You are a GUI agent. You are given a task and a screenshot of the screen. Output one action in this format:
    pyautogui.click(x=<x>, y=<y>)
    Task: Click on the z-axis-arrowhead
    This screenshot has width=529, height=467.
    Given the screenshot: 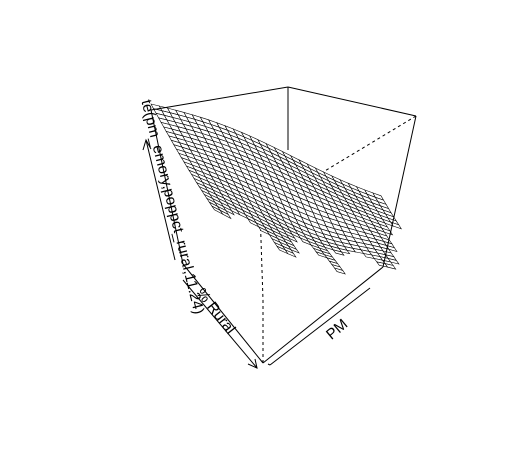 What is the action you would take?
    pyautogui.click(x=147, y=144)
    